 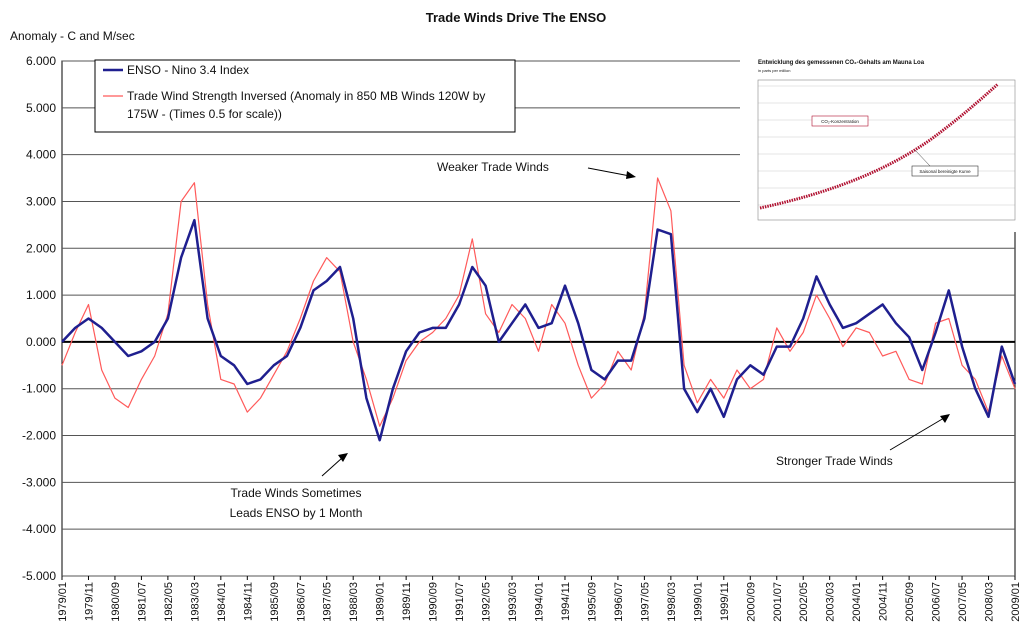 I want to click on legend-label: ENSO - Nino 3.4 Index, so click(x=188, y=70).